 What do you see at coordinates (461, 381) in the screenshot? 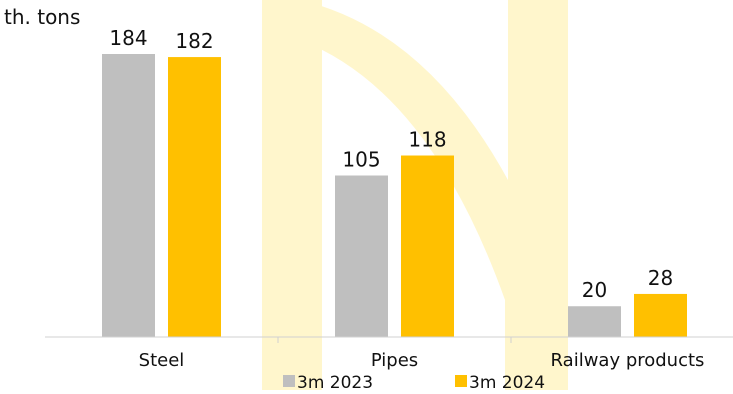
I see `legend-swatch-3m-2024` at bounding box center [461, 381].